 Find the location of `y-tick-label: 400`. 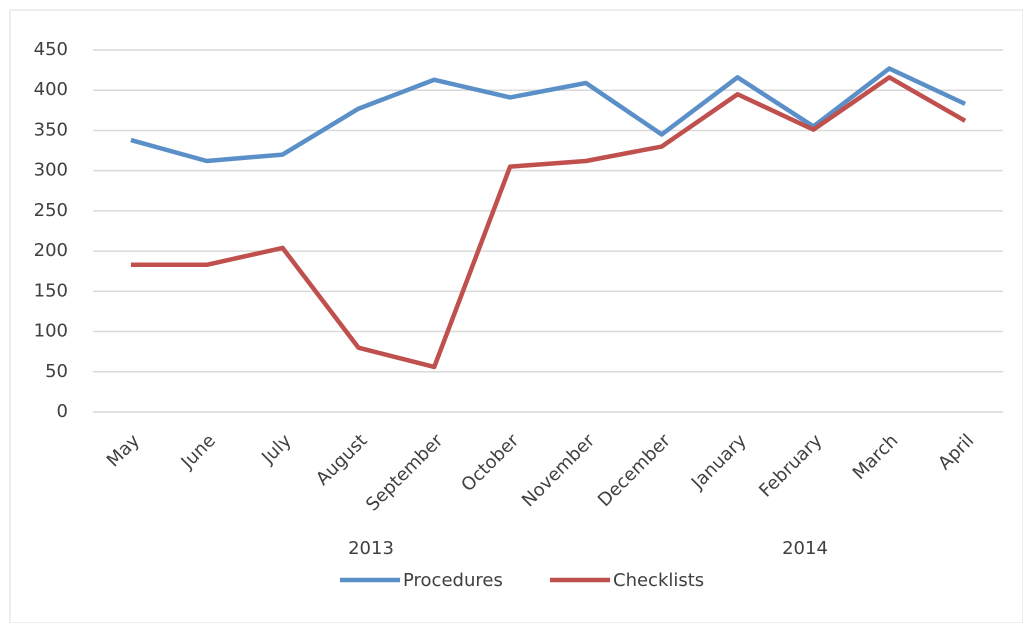

y-tick-label: 400 is located at coordinates (51, 89).